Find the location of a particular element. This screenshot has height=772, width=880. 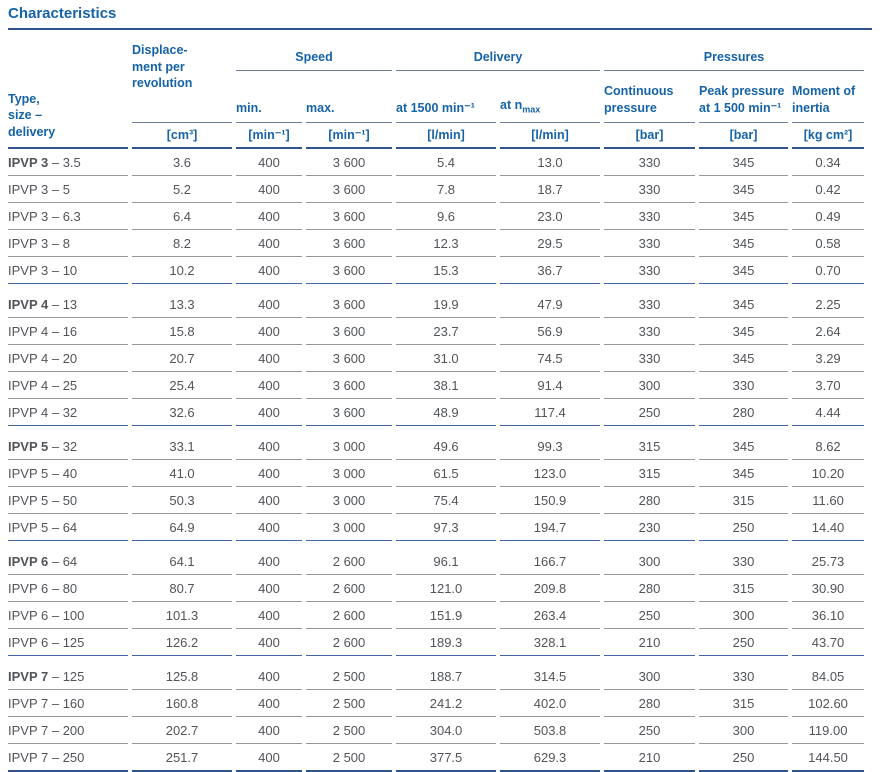

cell-type: IPVP 4 – 13 is located at coordinates (68, 301).